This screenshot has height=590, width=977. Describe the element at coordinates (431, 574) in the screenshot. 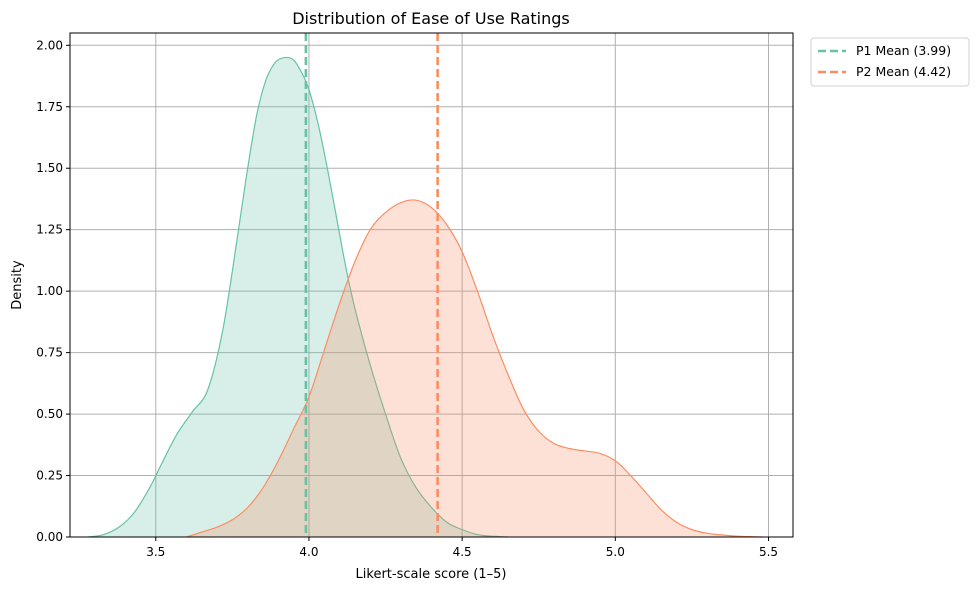

I see `x-axis-label: Likert-scale score (1–5)` at that location.